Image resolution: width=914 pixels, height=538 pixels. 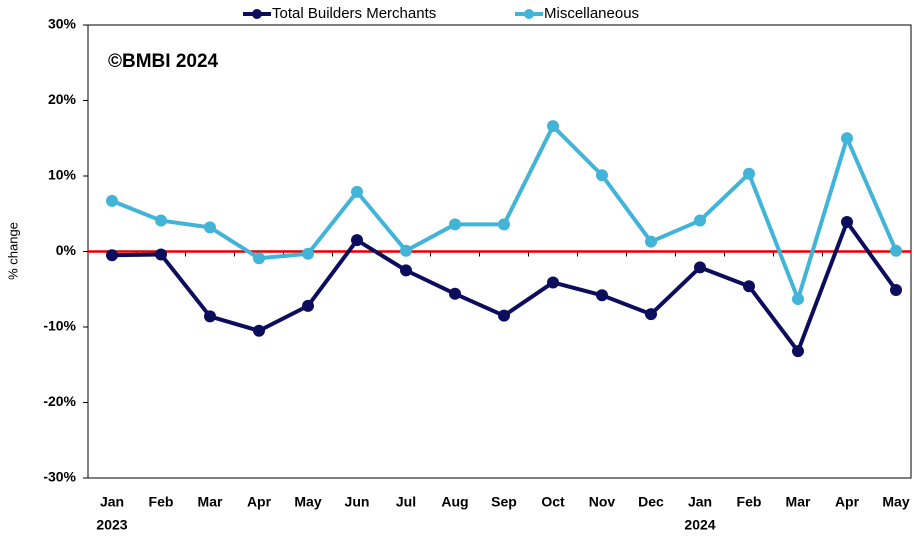 I want to click on y-tick-label: 30%, so click(x=62, y=24).